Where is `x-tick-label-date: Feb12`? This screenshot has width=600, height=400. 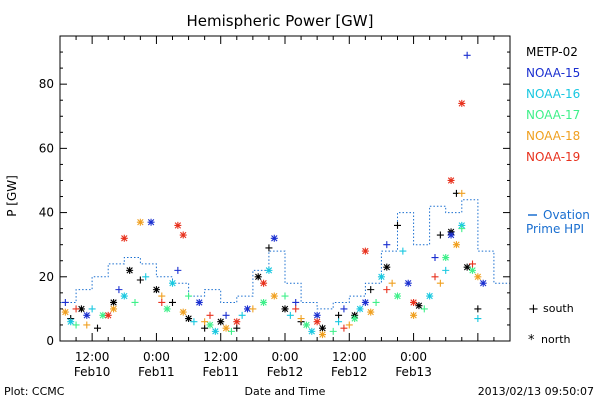 x-tick-label-date: Feb12 is located at coordinates (349, 372).